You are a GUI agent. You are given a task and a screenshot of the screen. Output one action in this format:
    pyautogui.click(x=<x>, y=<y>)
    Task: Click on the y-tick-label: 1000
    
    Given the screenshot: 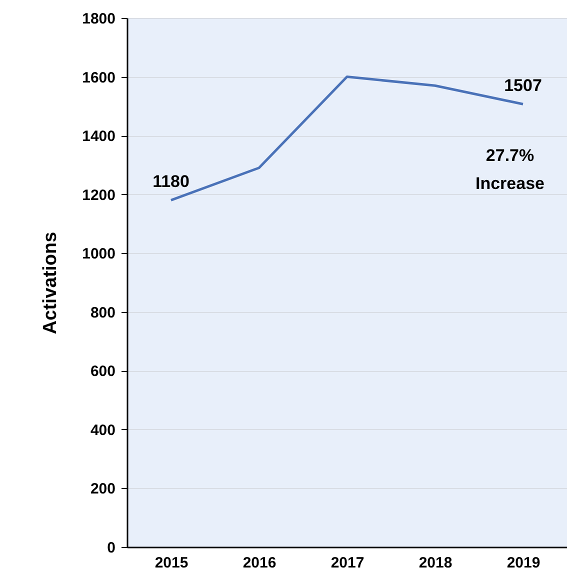 What is the action you would take?
    pyautogui.click(x=99, y=254)
    